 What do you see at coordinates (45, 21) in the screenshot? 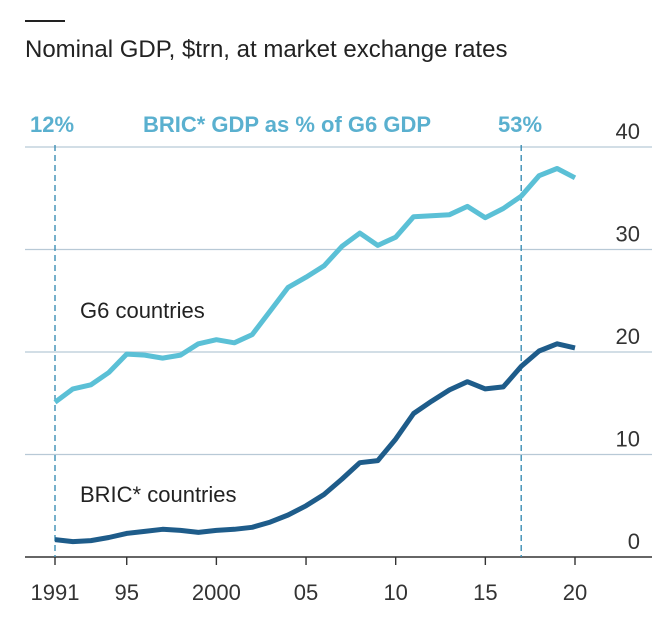
I see `header-rule` at bounding box center [45, 21].